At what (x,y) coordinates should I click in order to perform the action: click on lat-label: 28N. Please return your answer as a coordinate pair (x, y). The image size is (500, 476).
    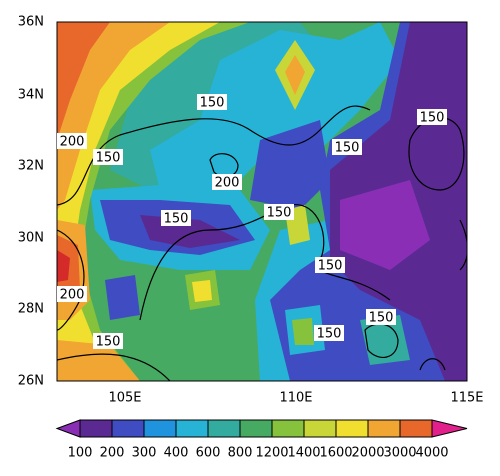
    Looking at the image, I should click on (31, 309).